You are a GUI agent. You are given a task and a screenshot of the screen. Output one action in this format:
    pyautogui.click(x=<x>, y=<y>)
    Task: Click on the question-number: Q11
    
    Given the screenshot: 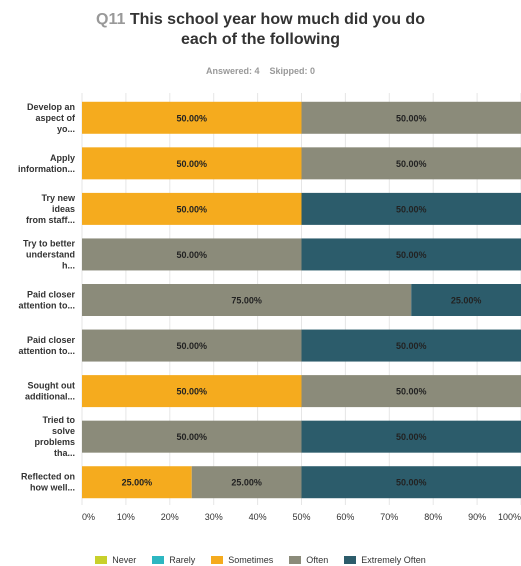 What is the action you would take?
    pyautogui.click(x=111, y=19)
    